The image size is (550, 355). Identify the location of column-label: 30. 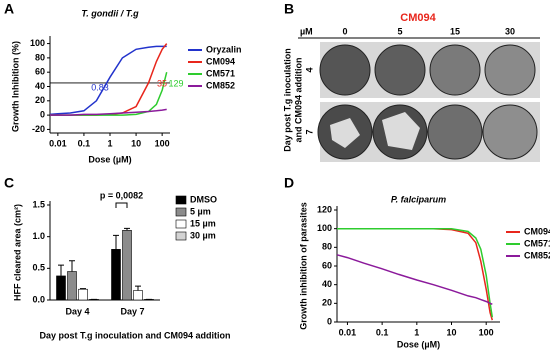
(510, 31).